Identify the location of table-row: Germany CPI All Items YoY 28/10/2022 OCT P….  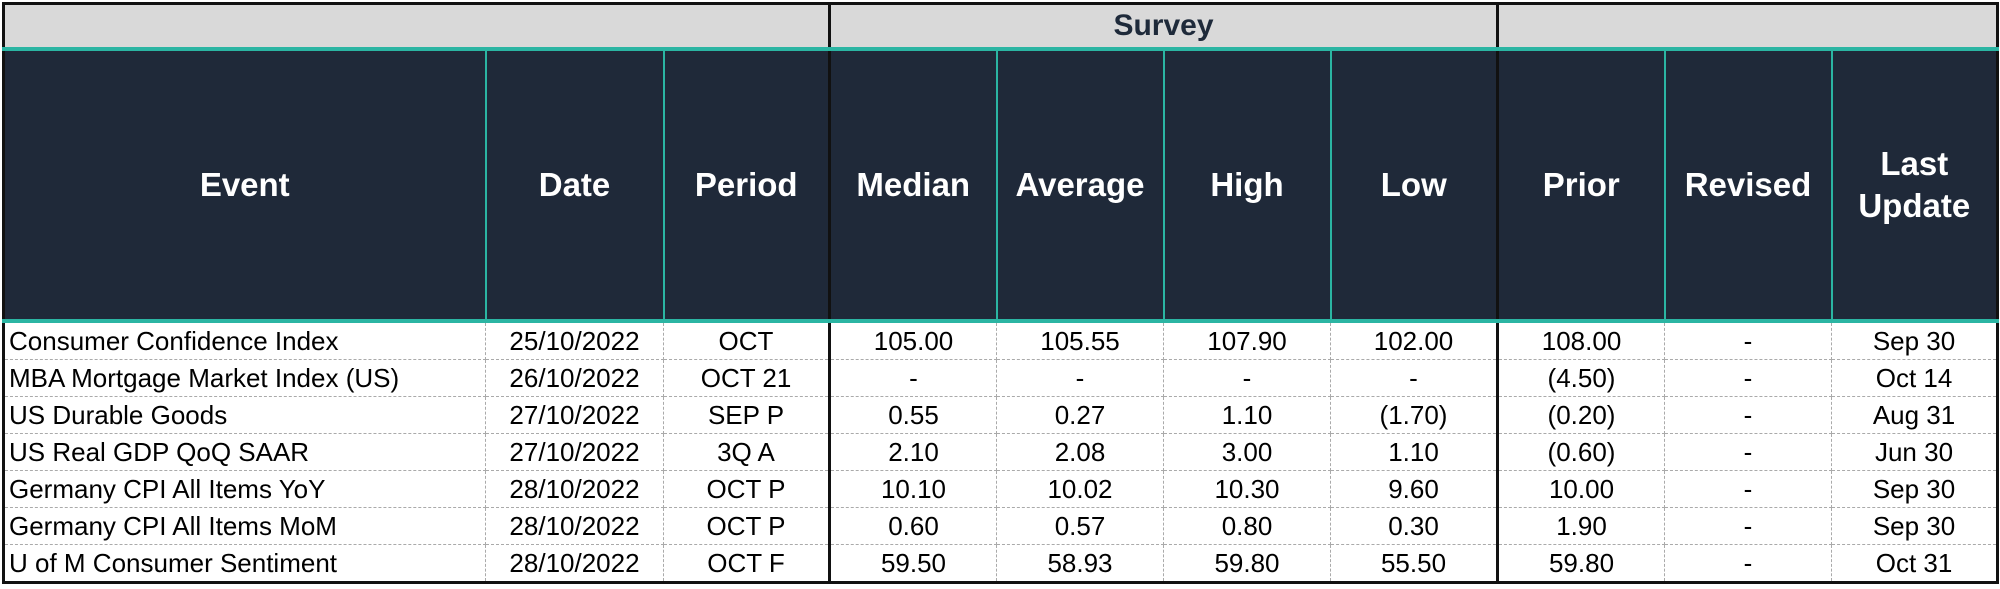
(1001, 489).